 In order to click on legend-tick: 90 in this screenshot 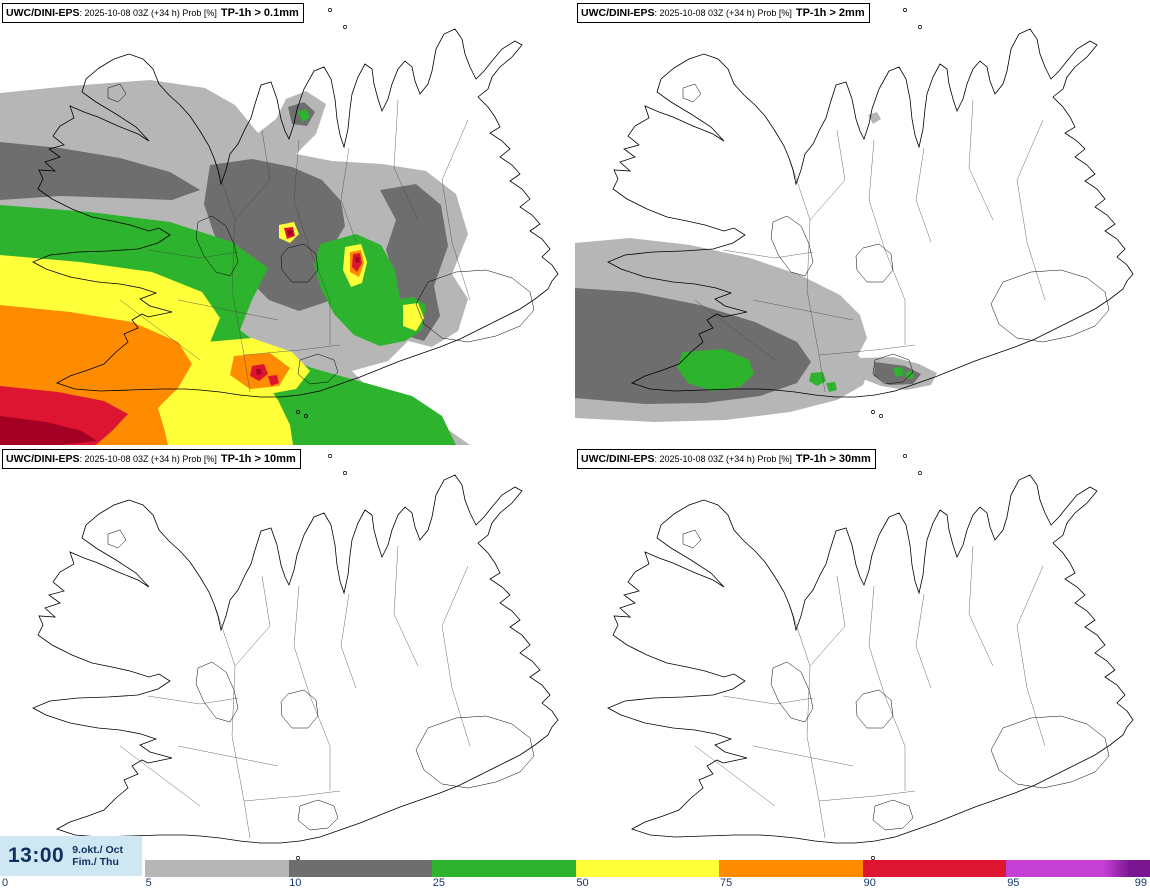, I will do `click(869, 883)`.